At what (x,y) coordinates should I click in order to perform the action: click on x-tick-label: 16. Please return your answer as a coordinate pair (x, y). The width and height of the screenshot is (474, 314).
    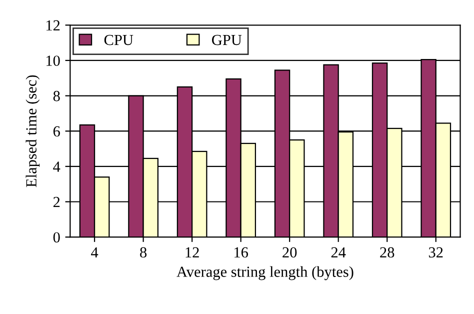
    Looking at the image, I should click on (241, 252).